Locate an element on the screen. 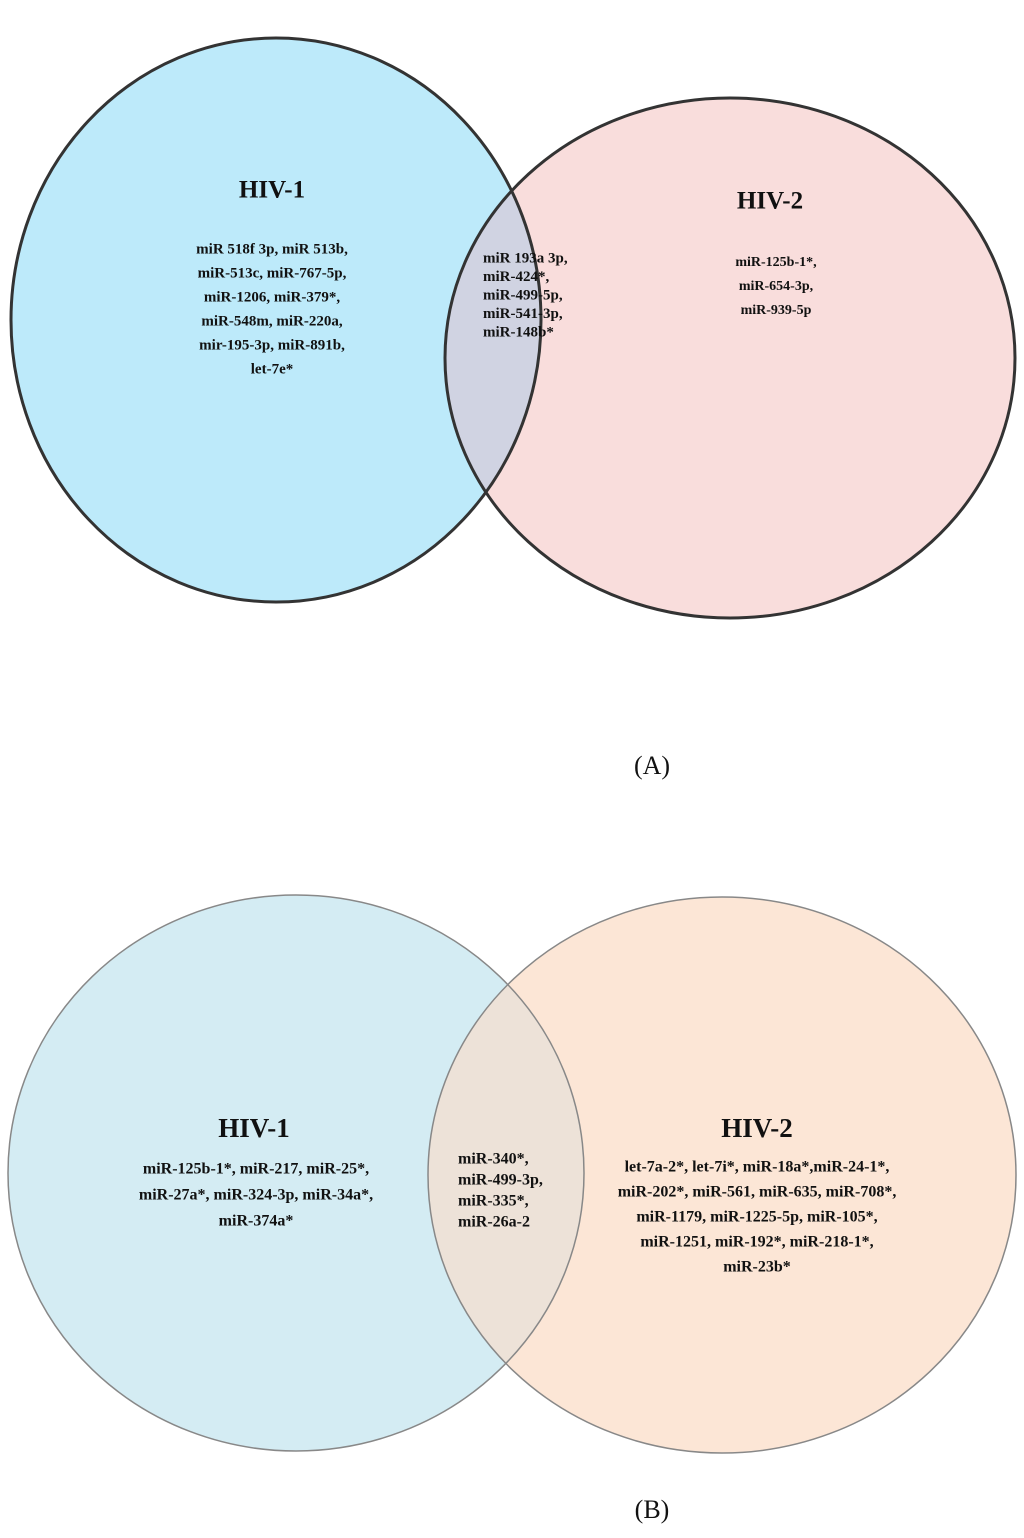 This screenshot has width=1024, height=1538. set-item-line: miR-513c, miR-767-5p, is located at coordinates (272, 273).